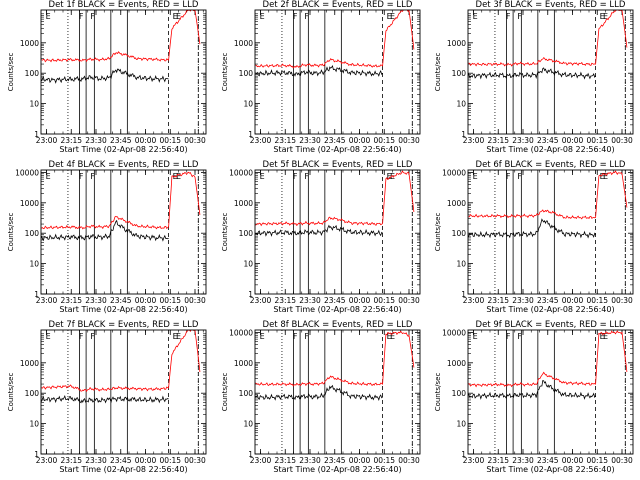 The height and width of the screenshot is (480, 640). Describe the element at coordinates (124, 165) in the screenshot. I see `panel-title: Det 4f BLACK = Events, RED = LLD` at that location.